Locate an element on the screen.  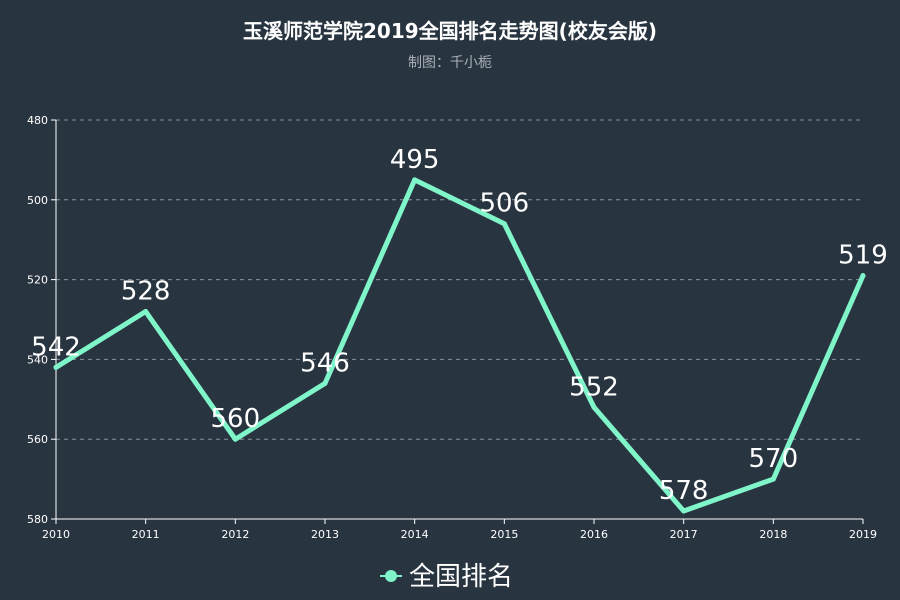
data-label-2017: 578 is located at coordinates (684, 491).